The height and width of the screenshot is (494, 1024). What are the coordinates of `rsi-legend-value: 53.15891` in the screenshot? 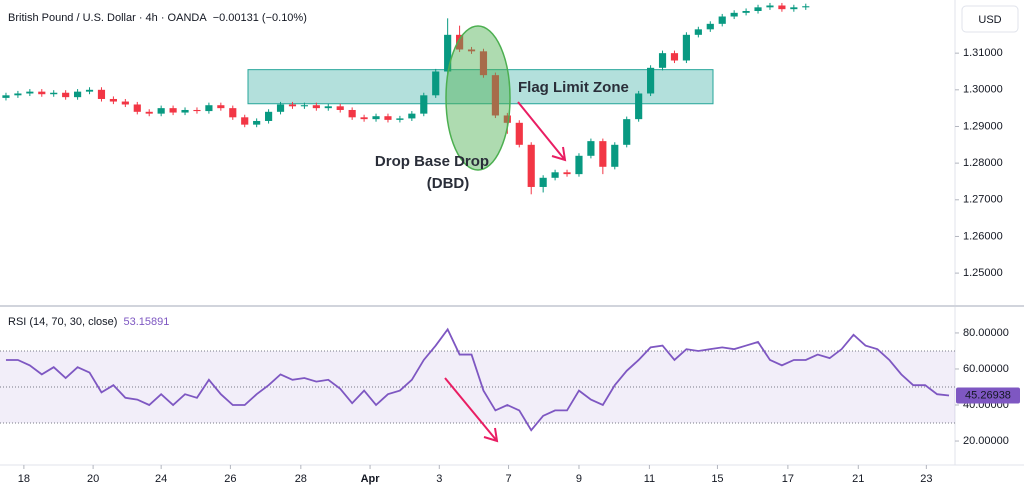 It's located at (146, 322).